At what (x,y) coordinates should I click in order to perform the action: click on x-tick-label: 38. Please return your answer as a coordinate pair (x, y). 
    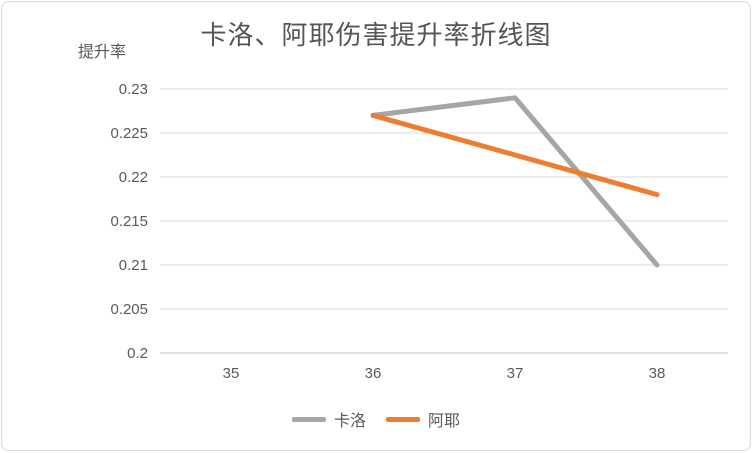
    Looking at the image, I should click on (657, 373).